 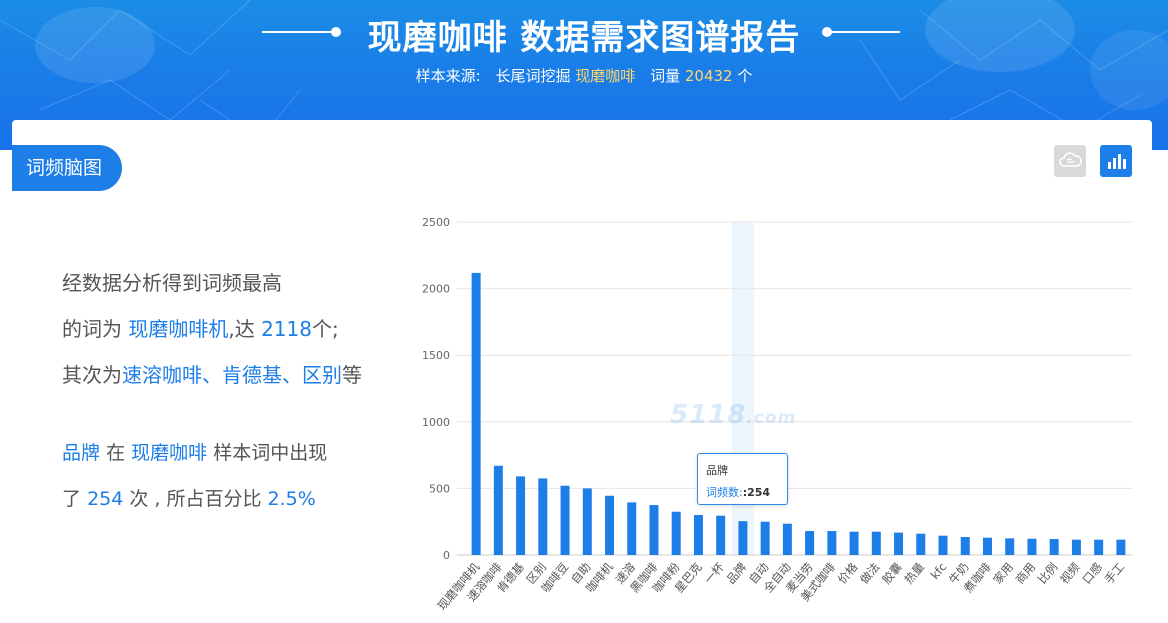 What do you see at coordinates (533, 76) in the screenshot?
I see `source-type: 长尾词挖掘` at bounding box center [533, 76].